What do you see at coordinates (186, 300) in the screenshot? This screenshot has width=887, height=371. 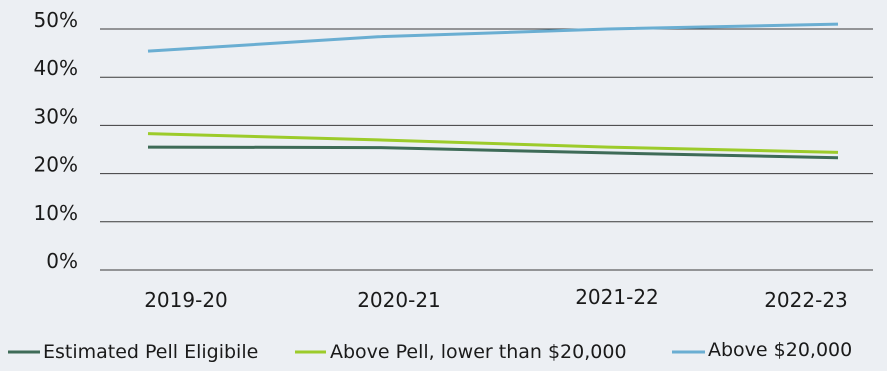 I see `x-tick-label: 2019-20` at bounding box center [186, 300].